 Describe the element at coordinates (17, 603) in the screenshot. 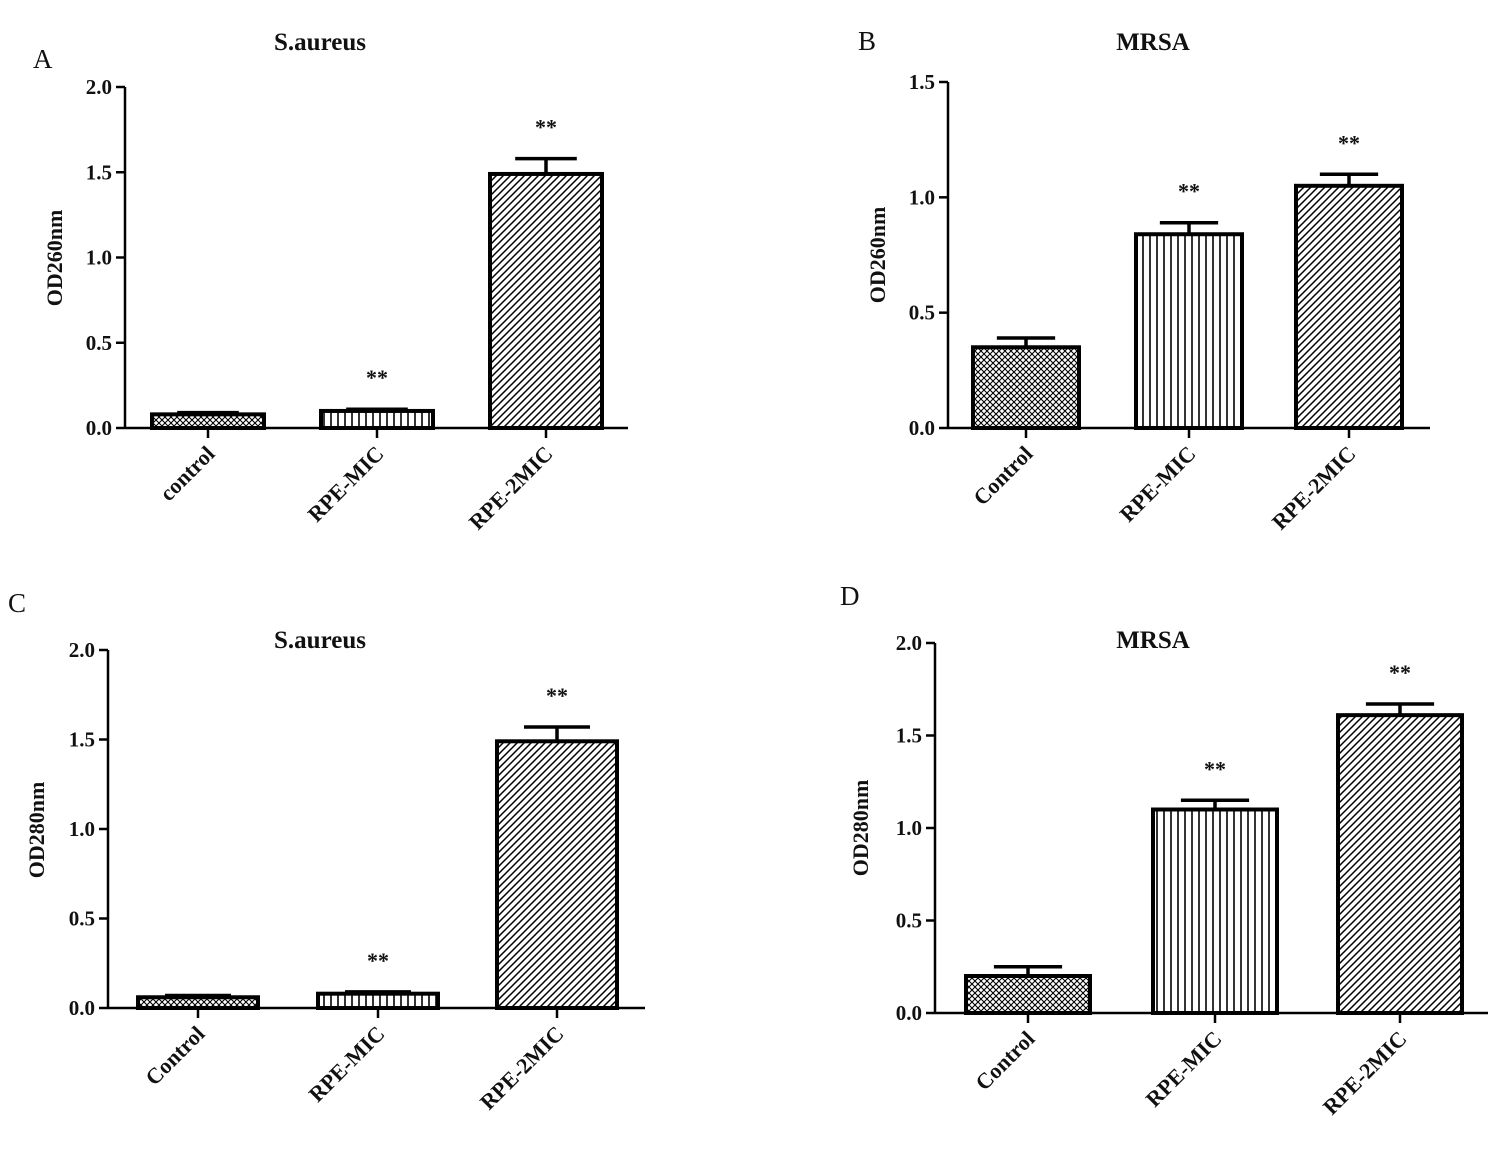

I see `panel-letter: C` at that location.